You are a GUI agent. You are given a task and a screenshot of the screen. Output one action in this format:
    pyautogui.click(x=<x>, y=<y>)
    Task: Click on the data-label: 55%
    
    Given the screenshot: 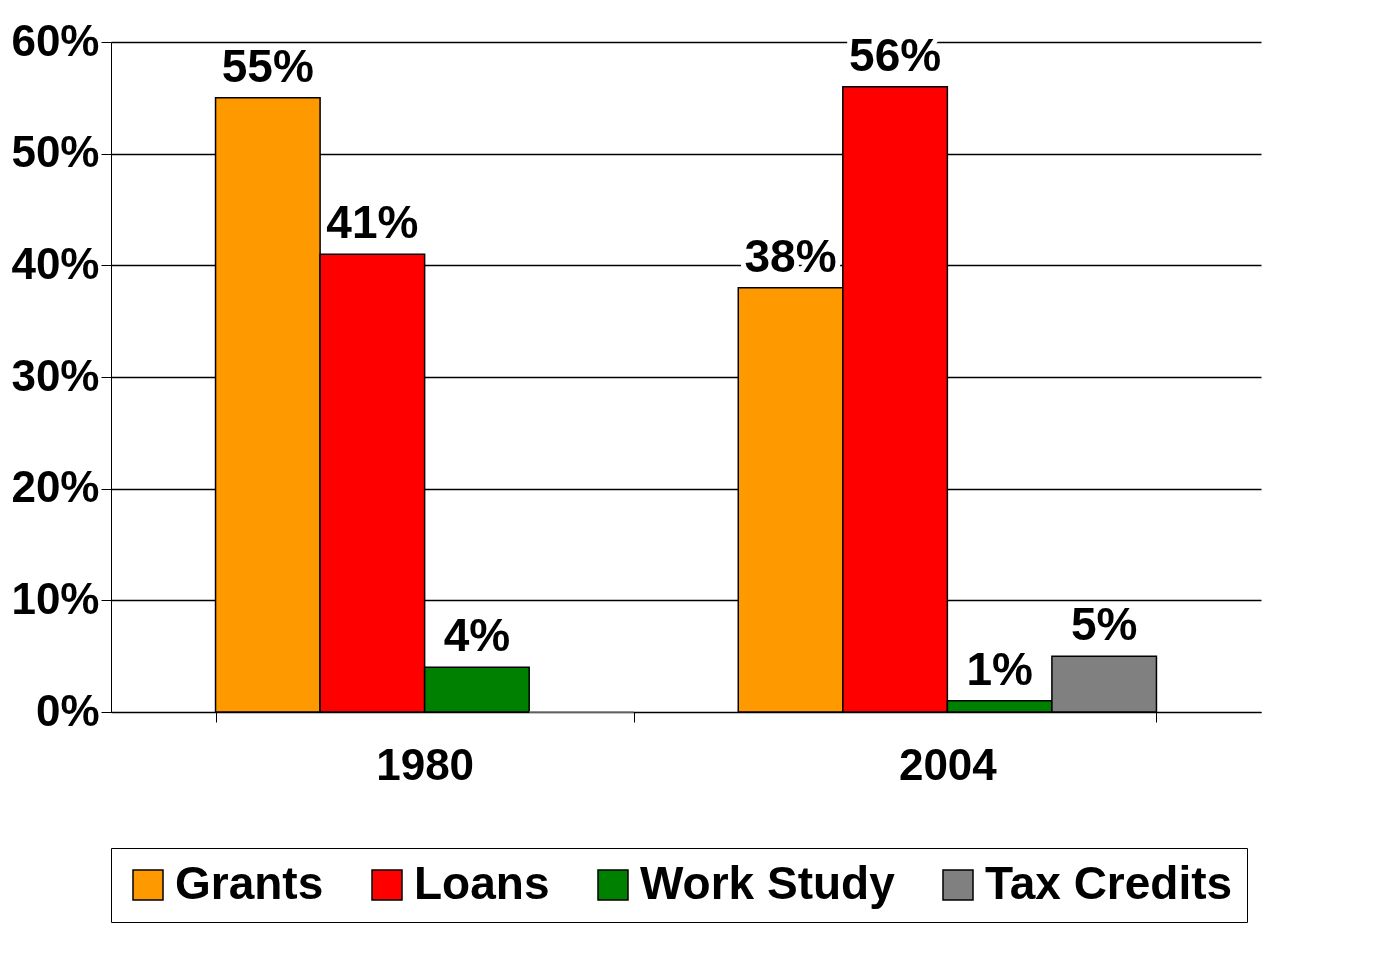 What is the action you would take?
    pyautogui.click(x=267, y=65)
    